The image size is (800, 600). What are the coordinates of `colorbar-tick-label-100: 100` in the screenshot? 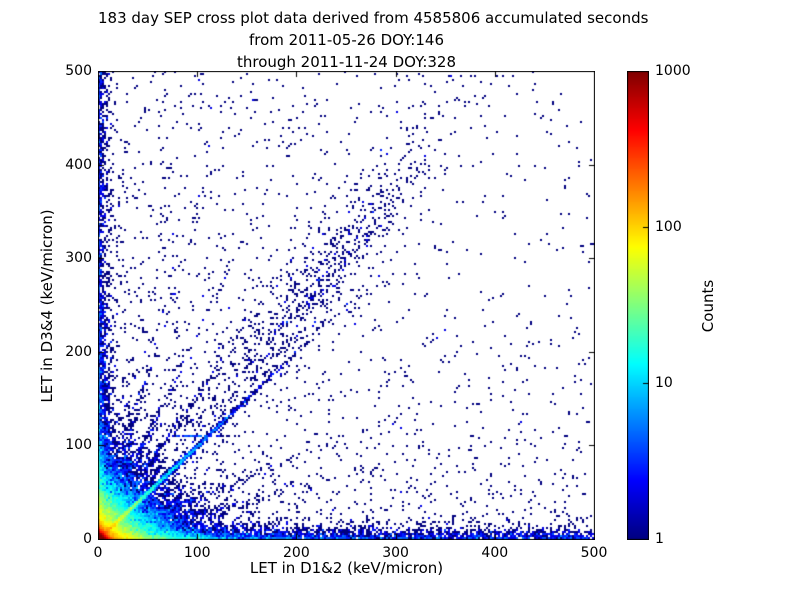 It's located at (668, 227).